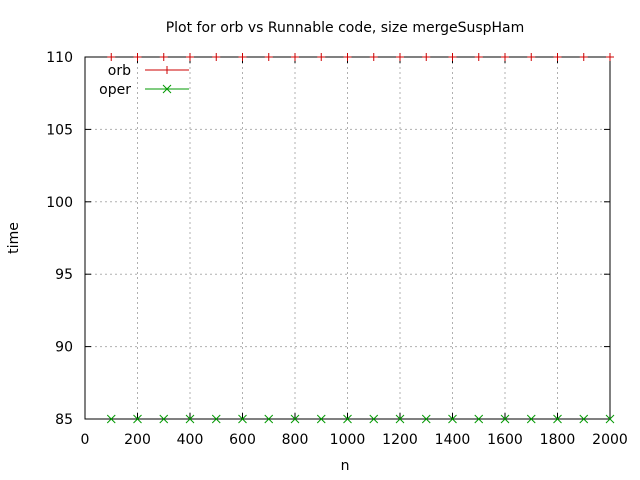 Image resolution: width=640 pixels, height=480 pixels. I want to click on legend: orb oper, so click(144, 80).